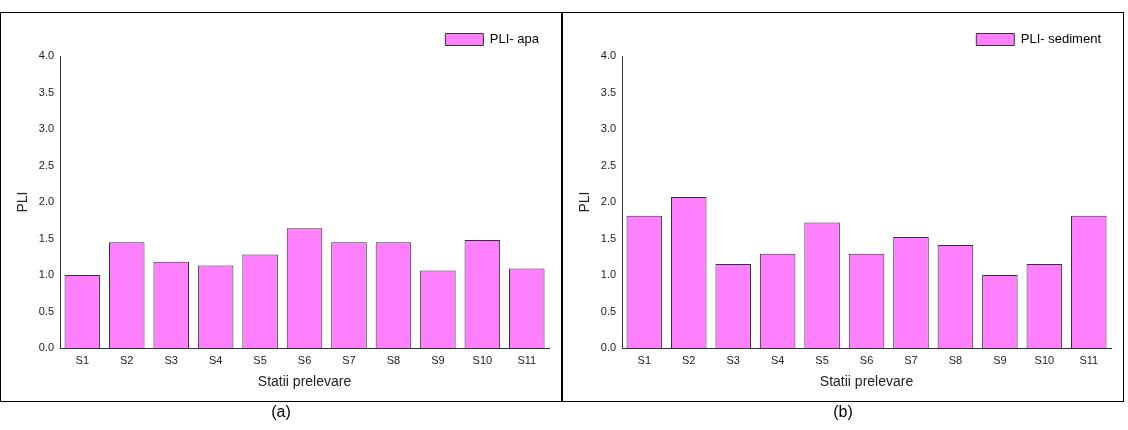  I want to click on text: (b), so click(843, 412).